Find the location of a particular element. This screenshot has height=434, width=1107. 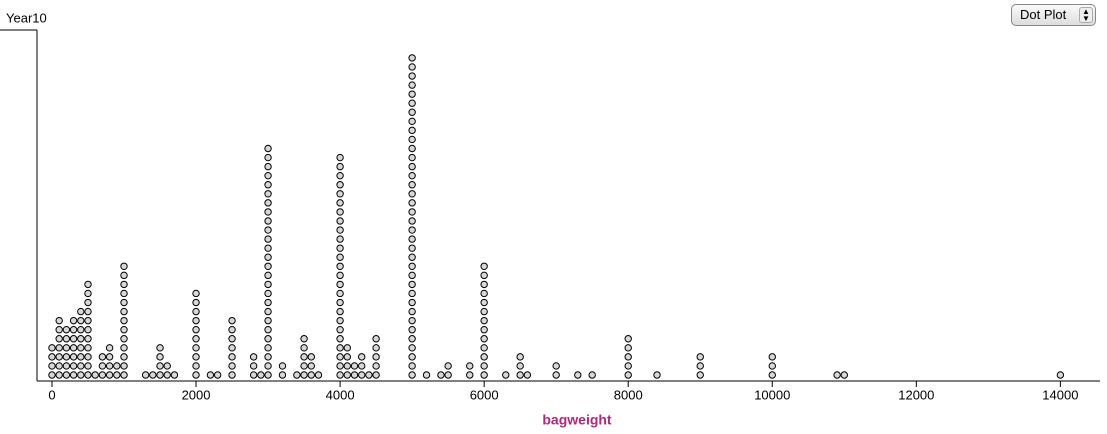

plot-type-select: Dot Plot ▲ ▼ is located at coordinates (1053, 15).